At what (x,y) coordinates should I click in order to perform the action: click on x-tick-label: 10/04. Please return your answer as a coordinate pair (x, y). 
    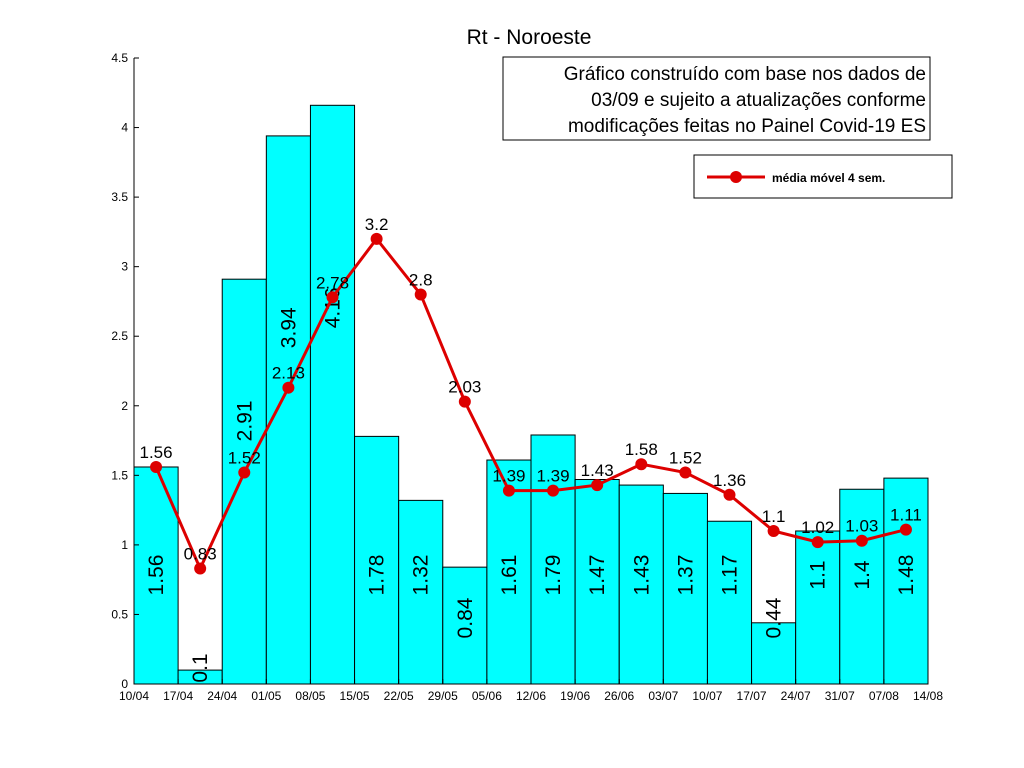
    Looking at the image, I should click on (134, 696).